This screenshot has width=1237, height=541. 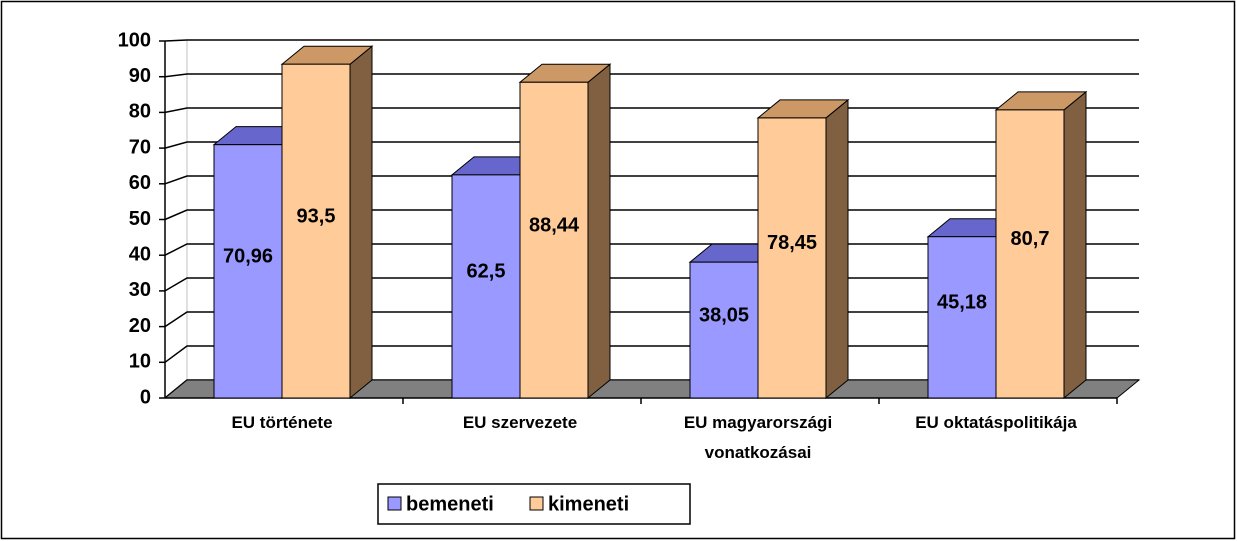 What do you see at coordinates (140, 326) in the screenshot?
I see `y-tick-label: 20` at bounding box center [140, 326].